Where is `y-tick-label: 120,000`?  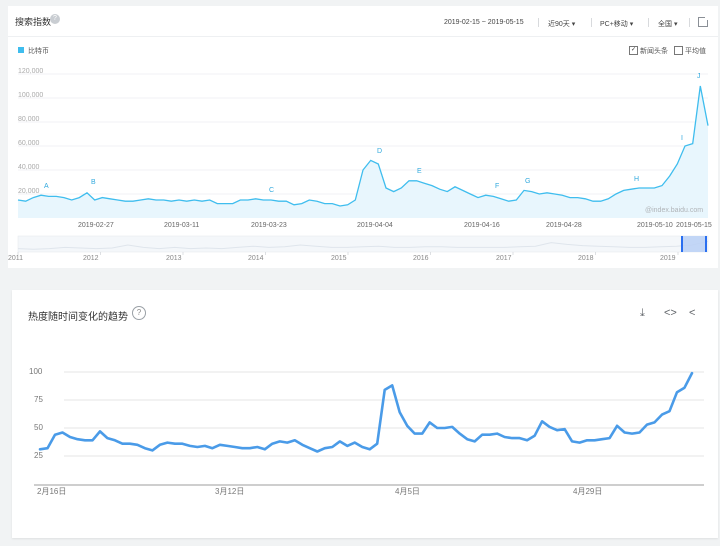
y-tick-label: 120,000 is located at coordinates (31, 71).